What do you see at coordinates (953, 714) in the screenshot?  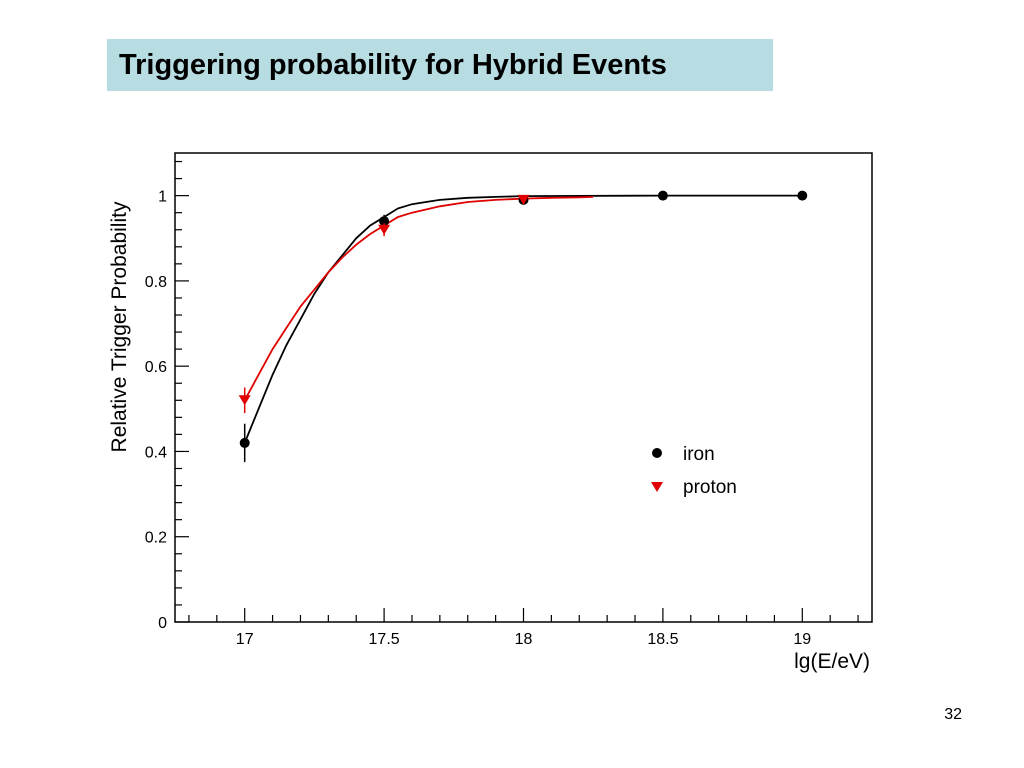 I see `page-number: 32` at bounding box center [953, 714].